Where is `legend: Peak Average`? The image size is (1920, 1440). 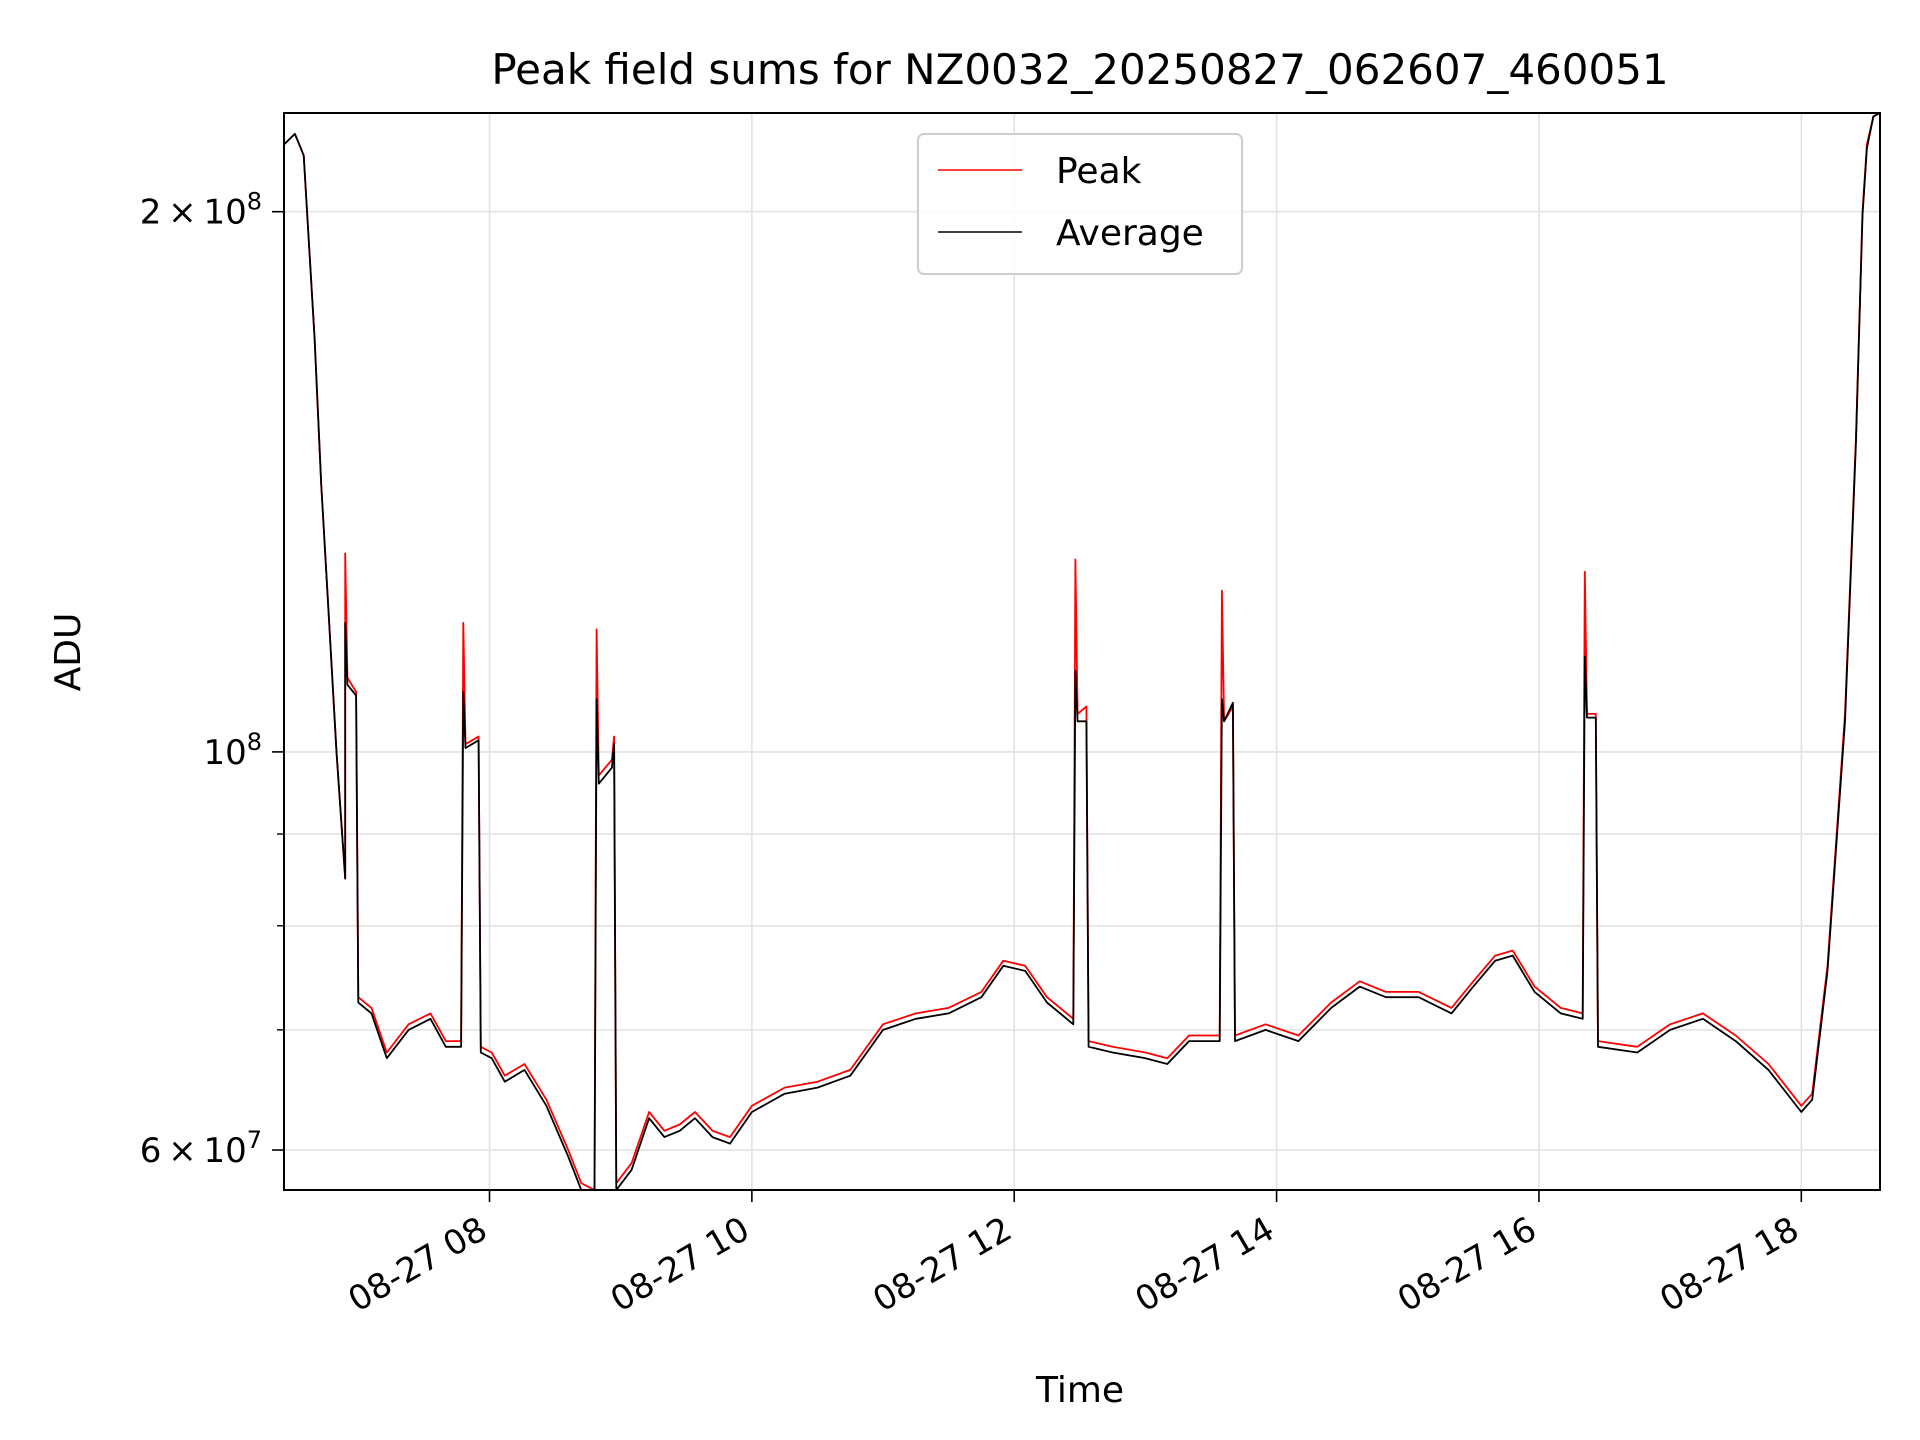
legend: Peak Average is located at coordinates (1080, 204).